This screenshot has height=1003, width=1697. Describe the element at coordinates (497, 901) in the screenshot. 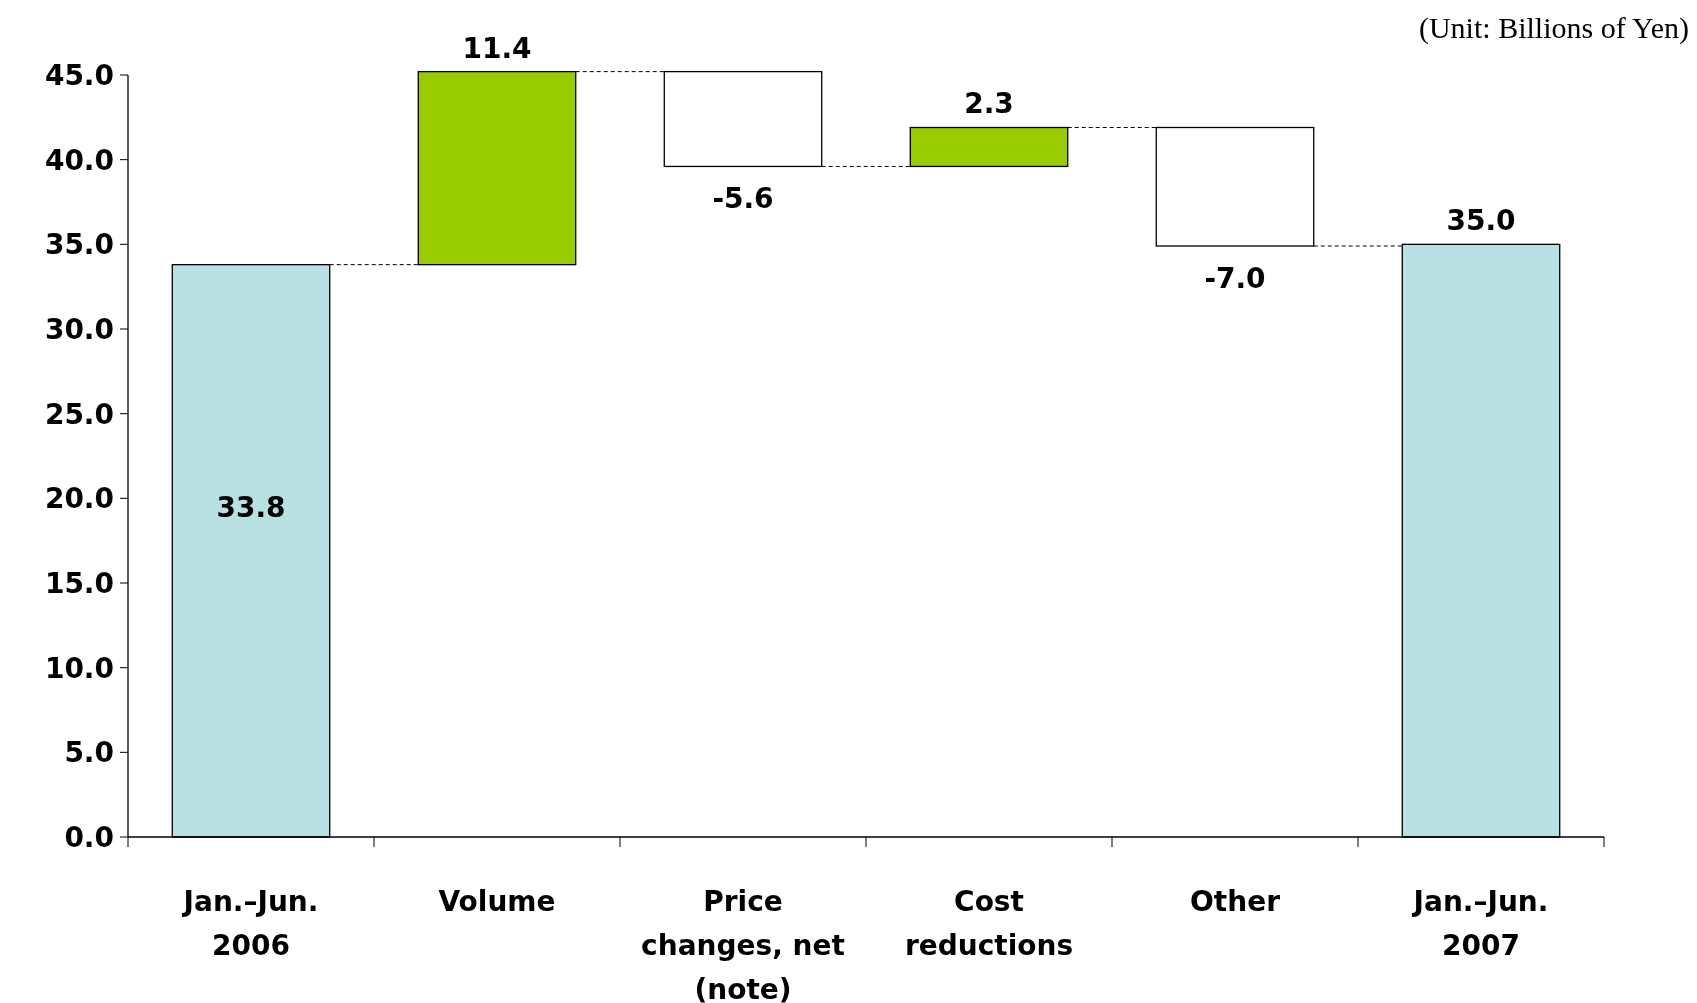

I see `x-tick-label: Volume` at that location.